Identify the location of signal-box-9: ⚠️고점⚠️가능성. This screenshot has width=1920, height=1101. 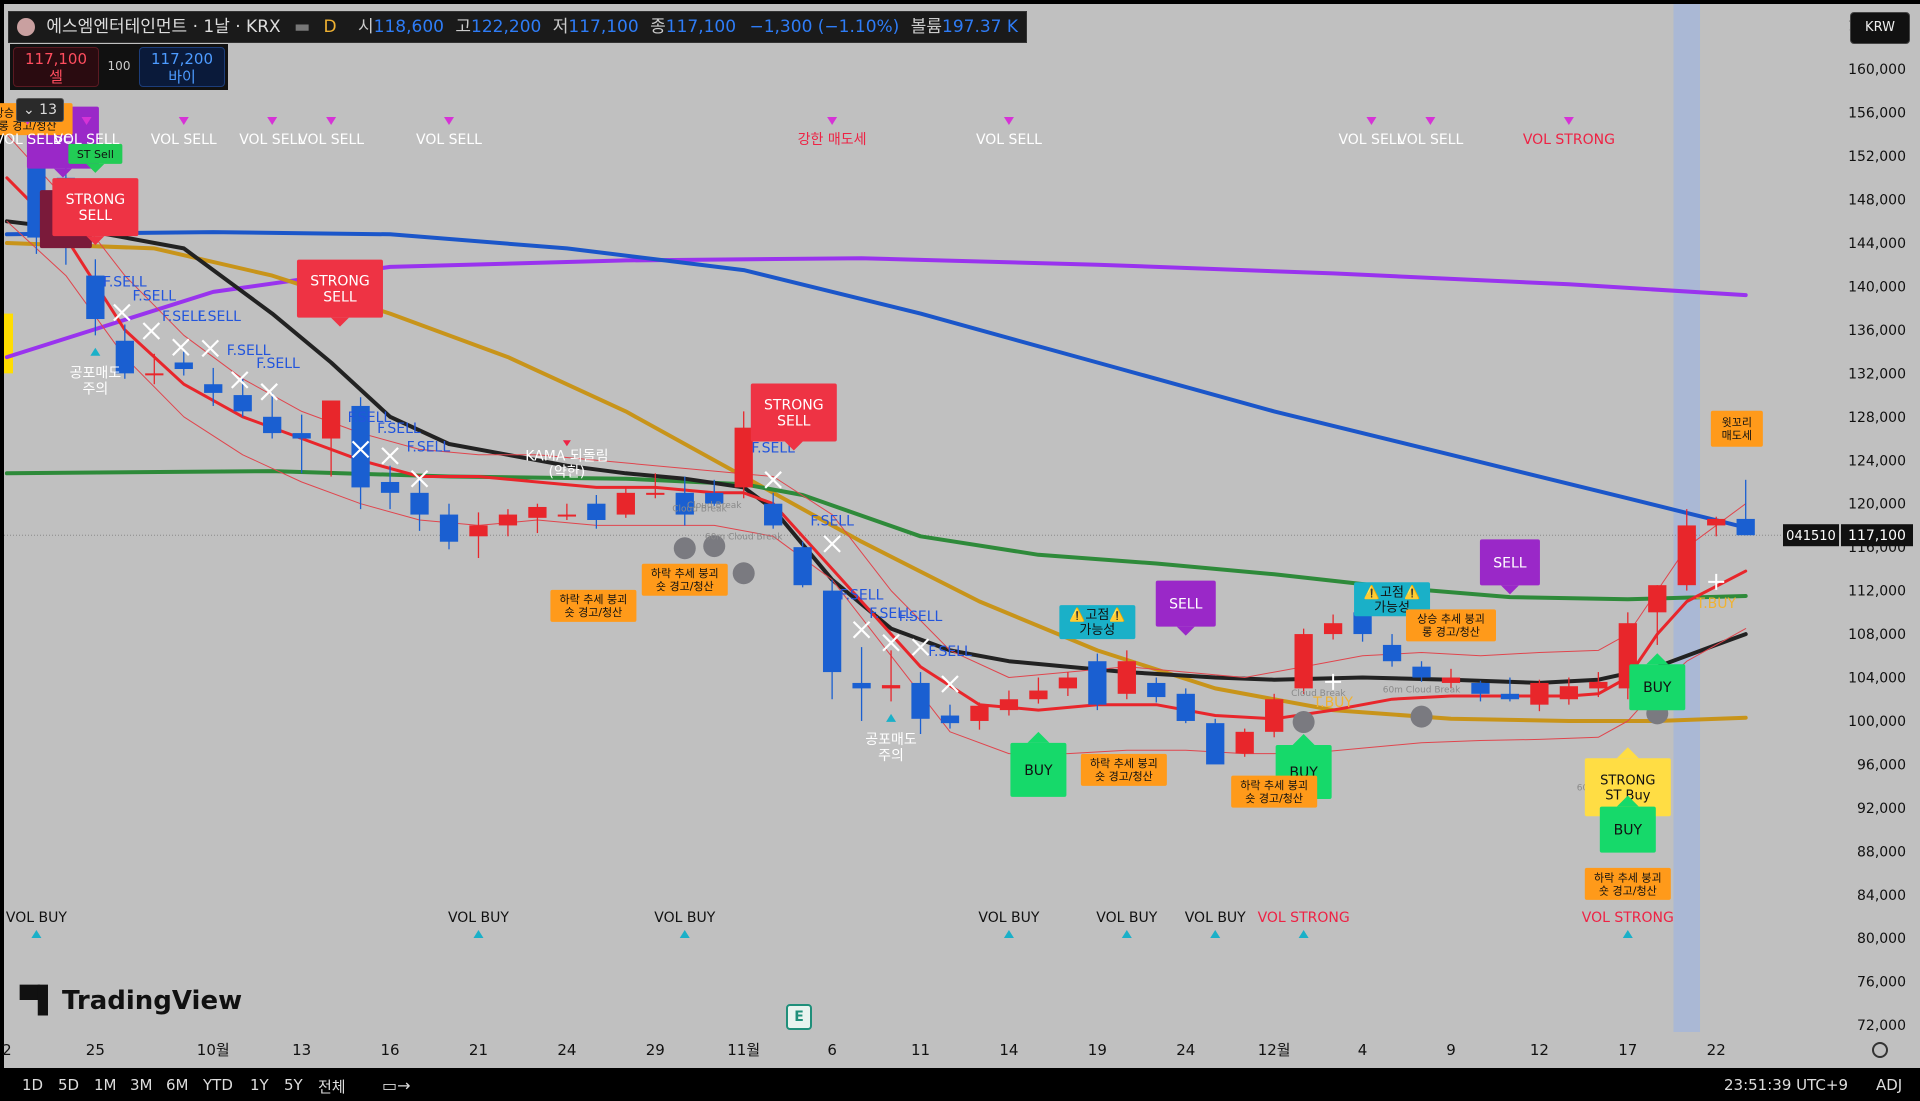
(1097, 622).